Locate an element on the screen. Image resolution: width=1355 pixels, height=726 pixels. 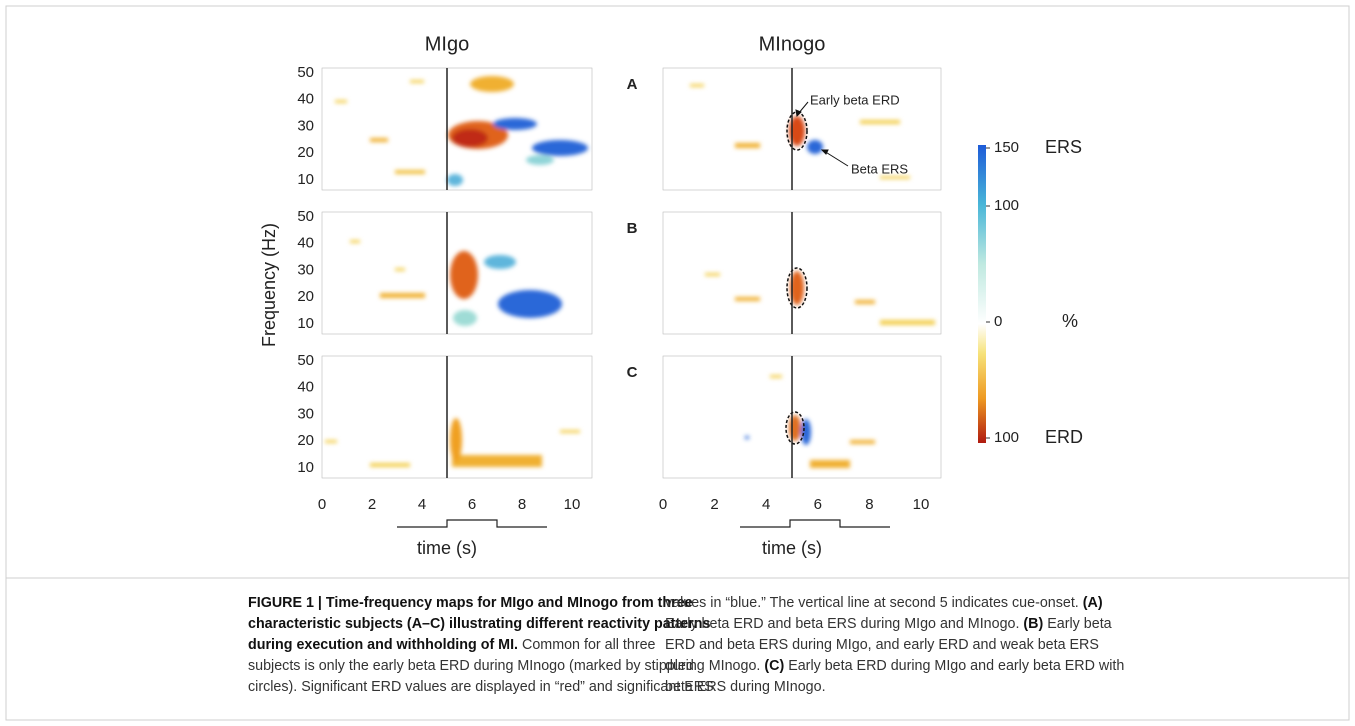
colorbar-tick-label: 150 is located at coordinates (1006, 147).